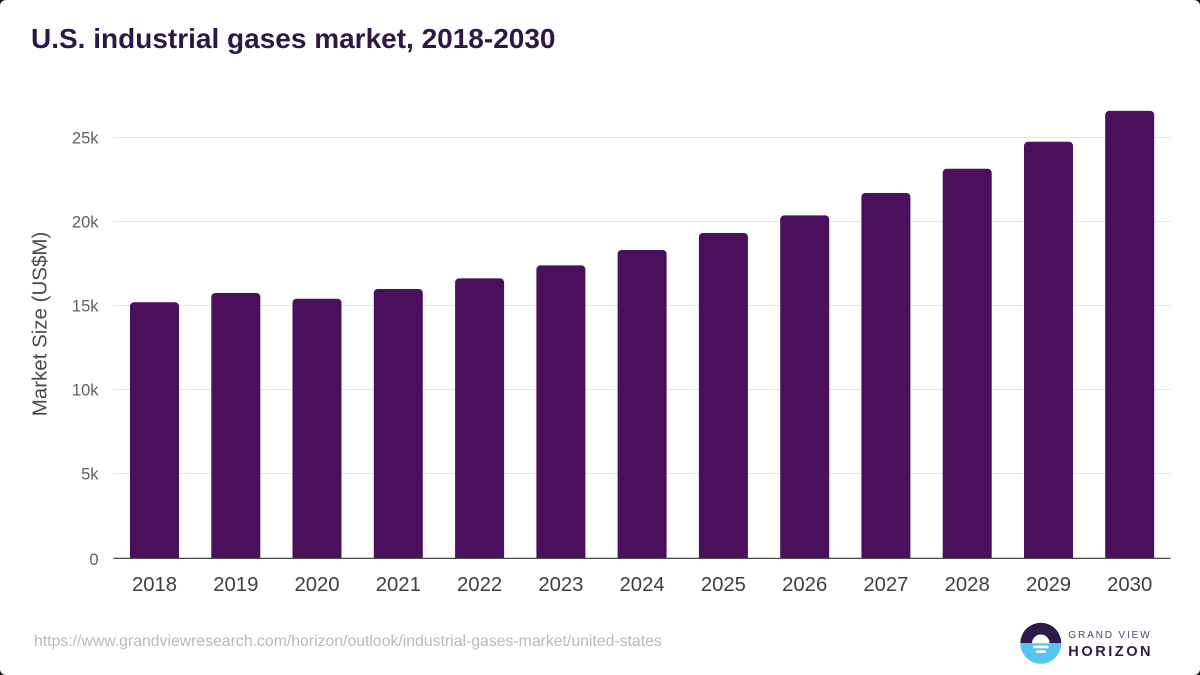  I want to click on svg-text: 2030, so click(1129, 585).